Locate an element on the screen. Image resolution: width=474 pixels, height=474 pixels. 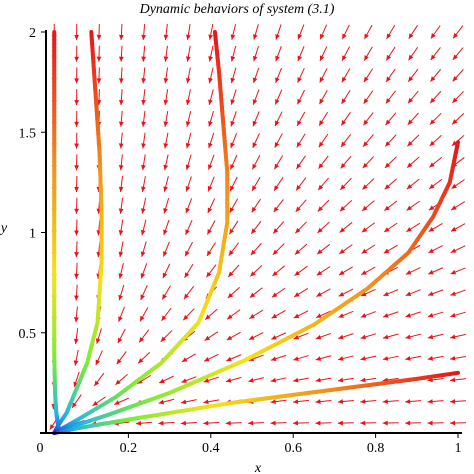
y-tick-label: 0.5 is located at coordinates (28, 334).